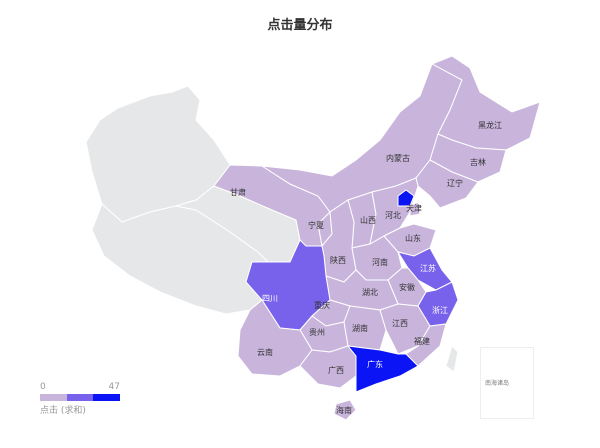  What do you see at coordinates (338, 260) in the screenshot?
I see `province-label: 陕西` at bounding box center [338, 260].